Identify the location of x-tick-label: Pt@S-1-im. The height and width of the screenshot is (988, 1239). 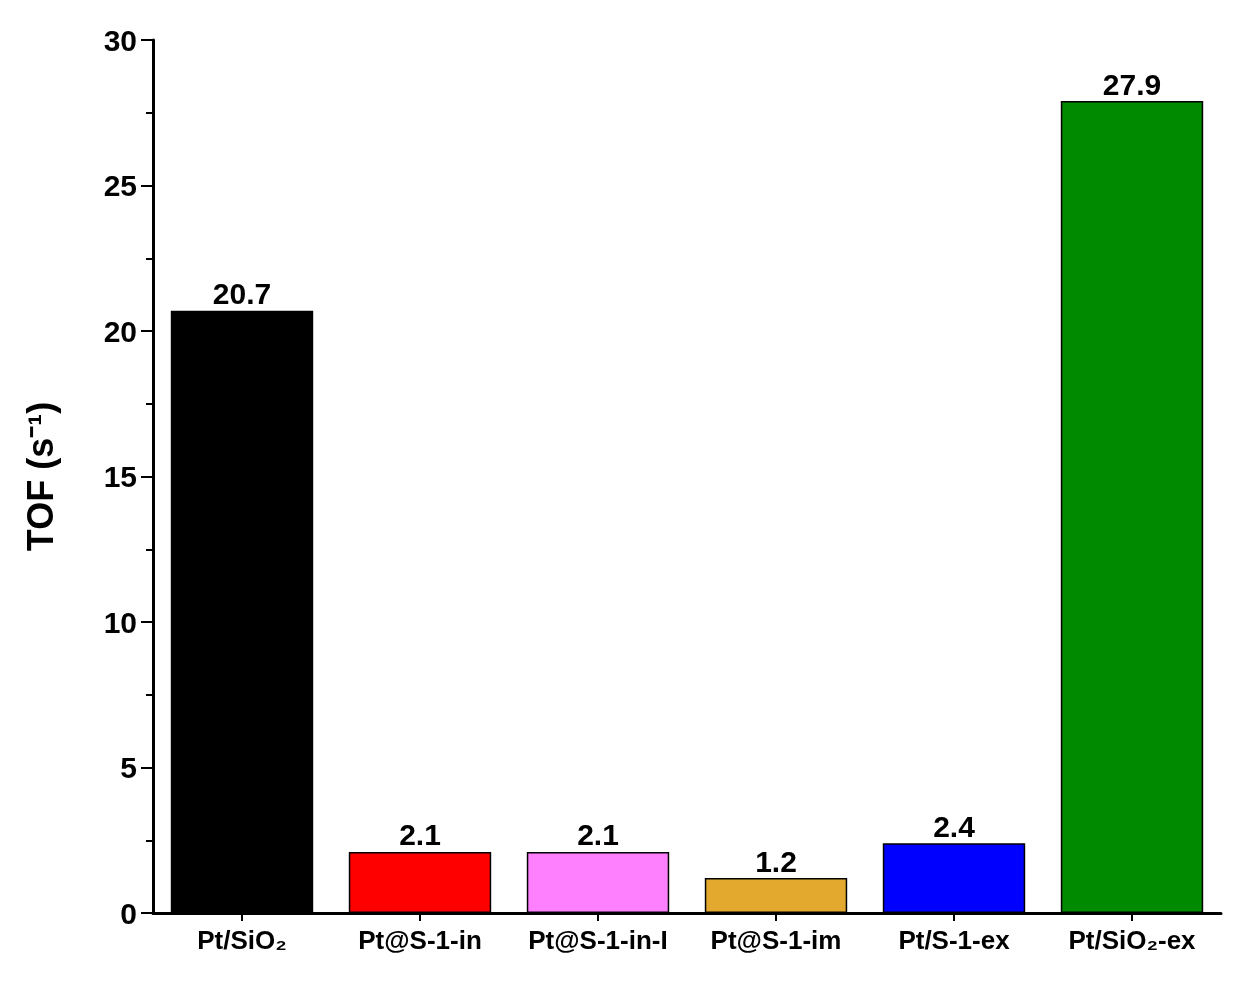
(776, 940).